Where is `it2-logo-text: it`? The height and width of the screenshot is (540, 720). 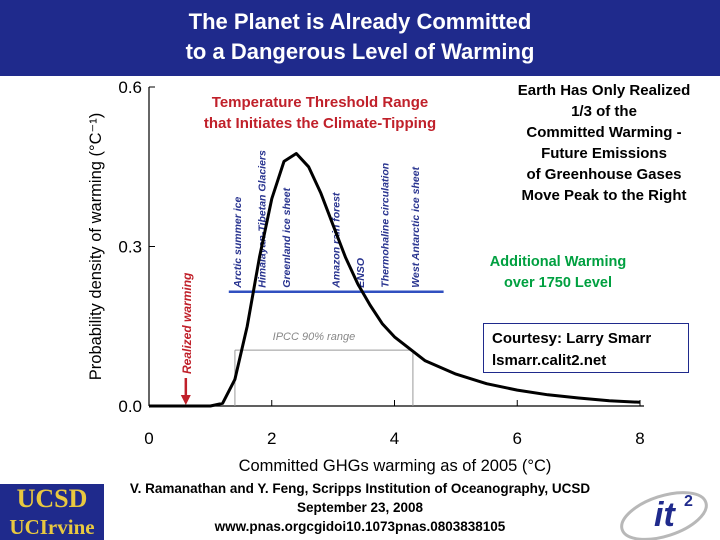 it2-logo-text: it is located at coordinates (665, 515).